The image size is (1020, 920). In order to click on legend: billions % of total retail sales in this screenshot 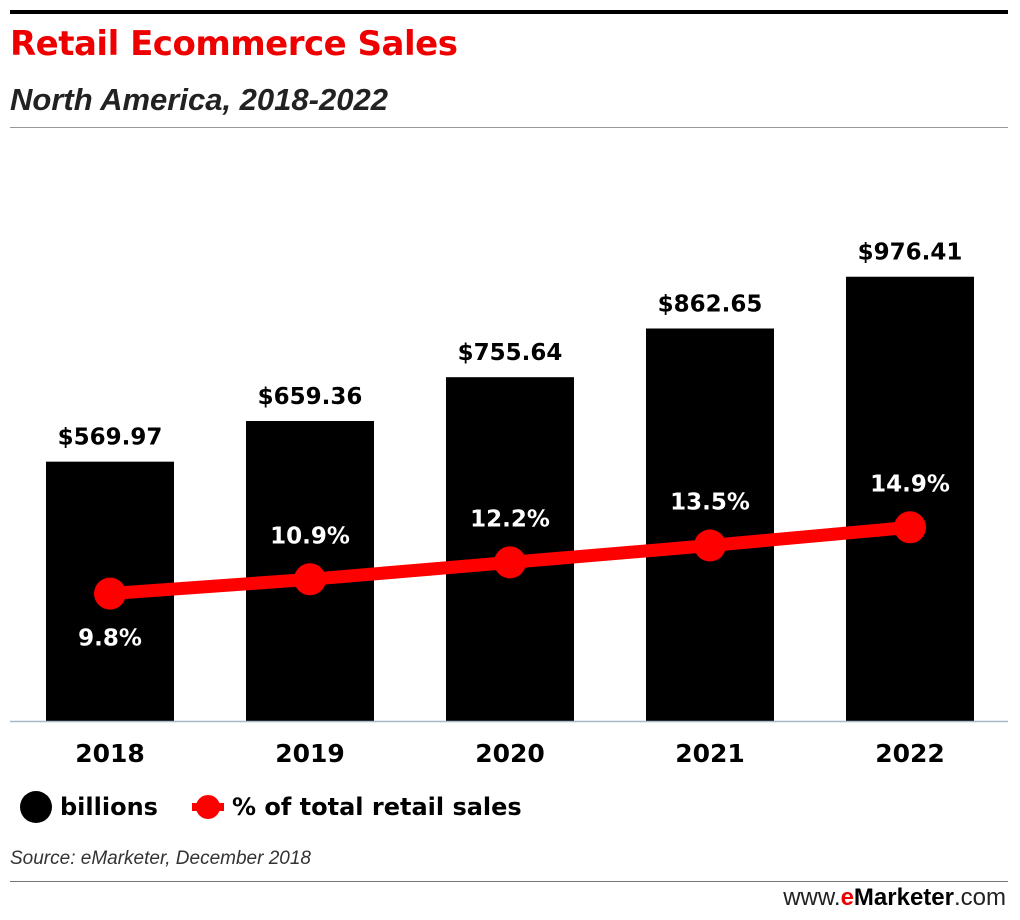, I will do `click(288, 807)`.